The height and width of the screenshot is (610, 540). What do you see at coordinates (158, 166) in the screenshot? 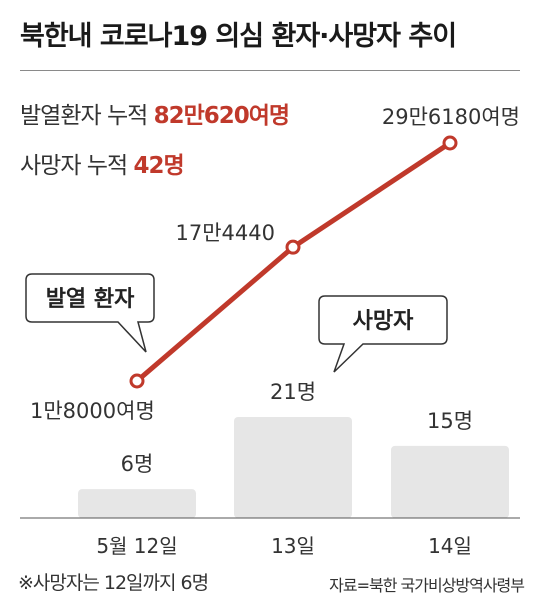
I see `deaths-summary-value: 42명` at bounding box center [158, 166].